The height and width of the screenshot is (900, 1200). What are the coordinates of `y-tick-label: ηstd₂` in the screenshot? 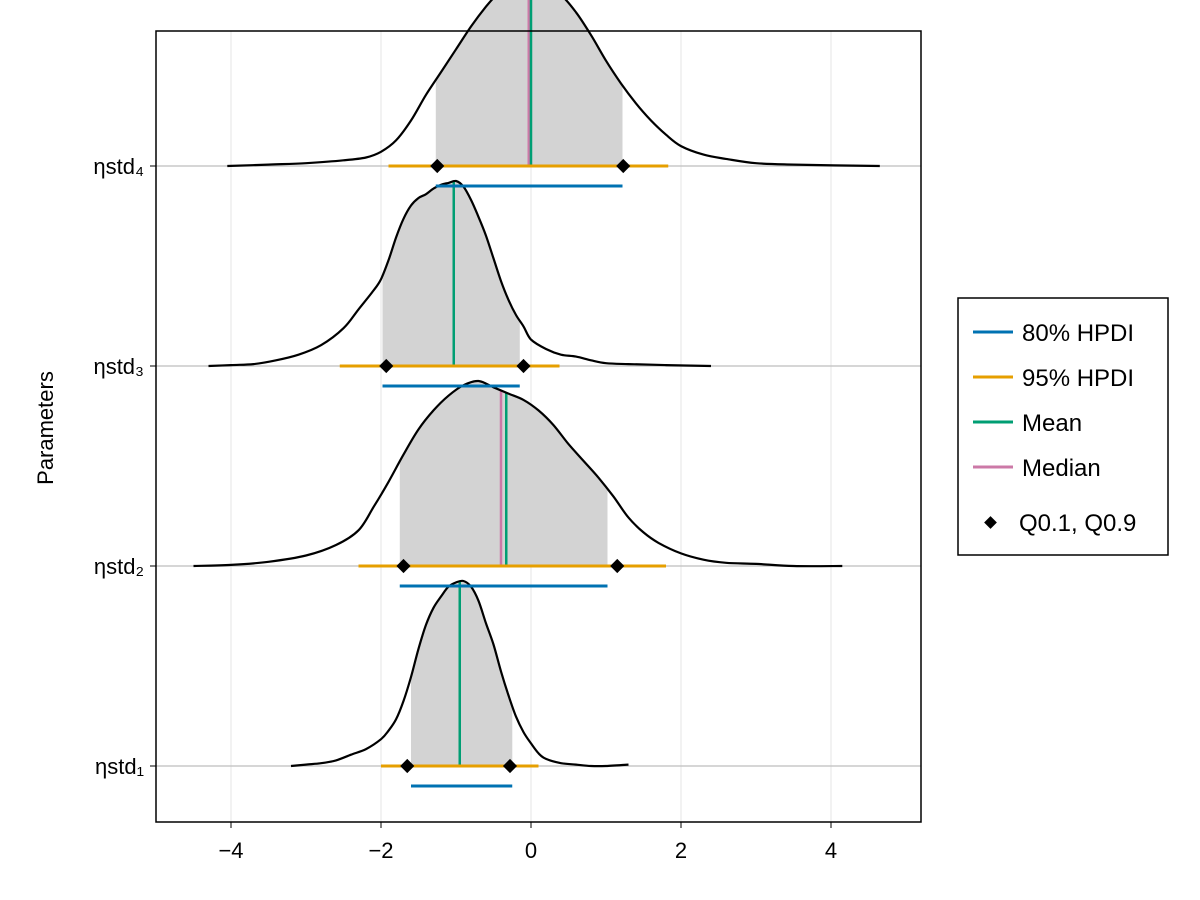 It's located at (119, 566).